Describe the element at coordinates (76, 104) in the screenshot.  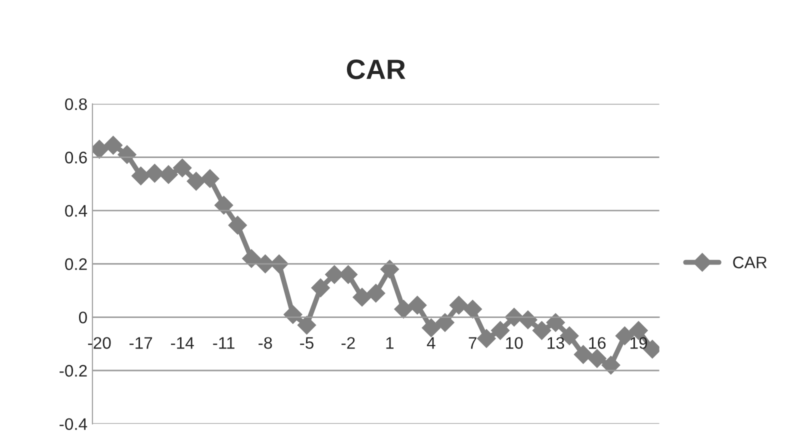
I see `y-tick-label: 0.8` at that location.